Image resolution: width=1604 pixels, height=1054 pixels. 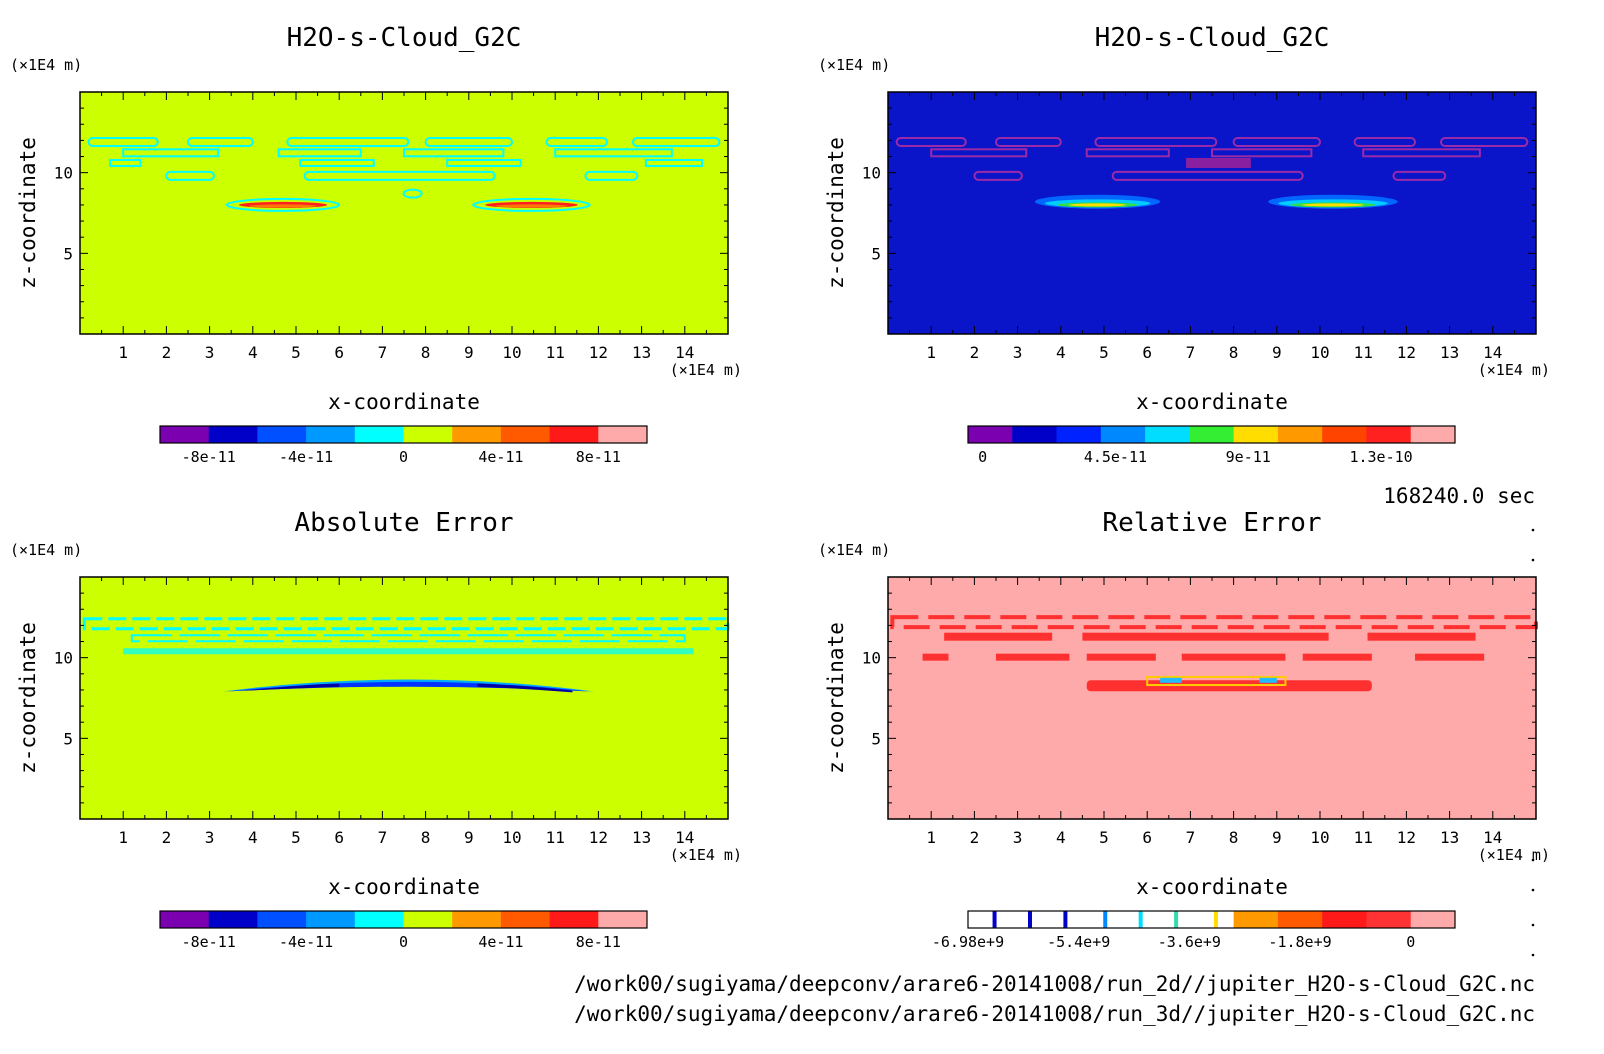 What do you see at coordinates (1248, 457) in the screenshot?
I see `colorbar-tick-label: 9e-11` at bounding box center [1248, 457].